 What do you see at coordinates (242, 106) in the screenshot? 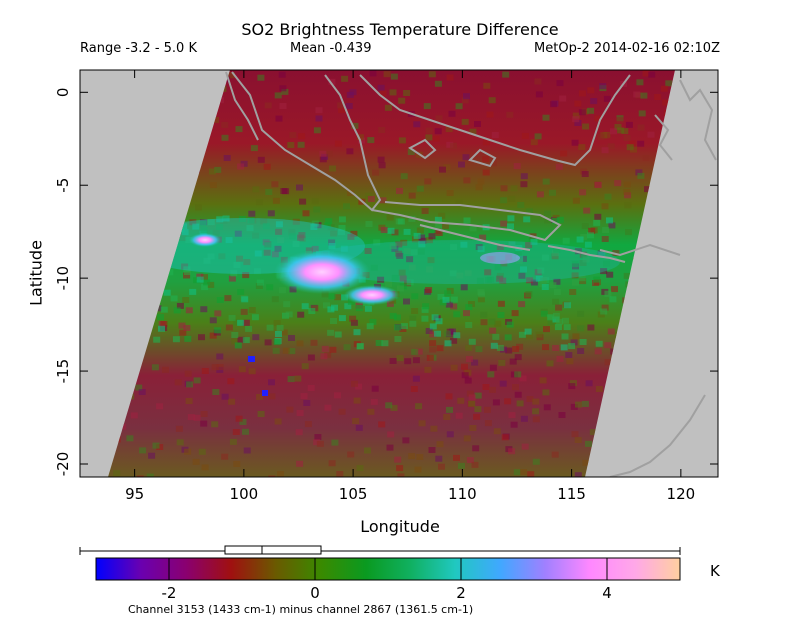
I see `coastline-sumatra-west` at bounding box center [242, 106].